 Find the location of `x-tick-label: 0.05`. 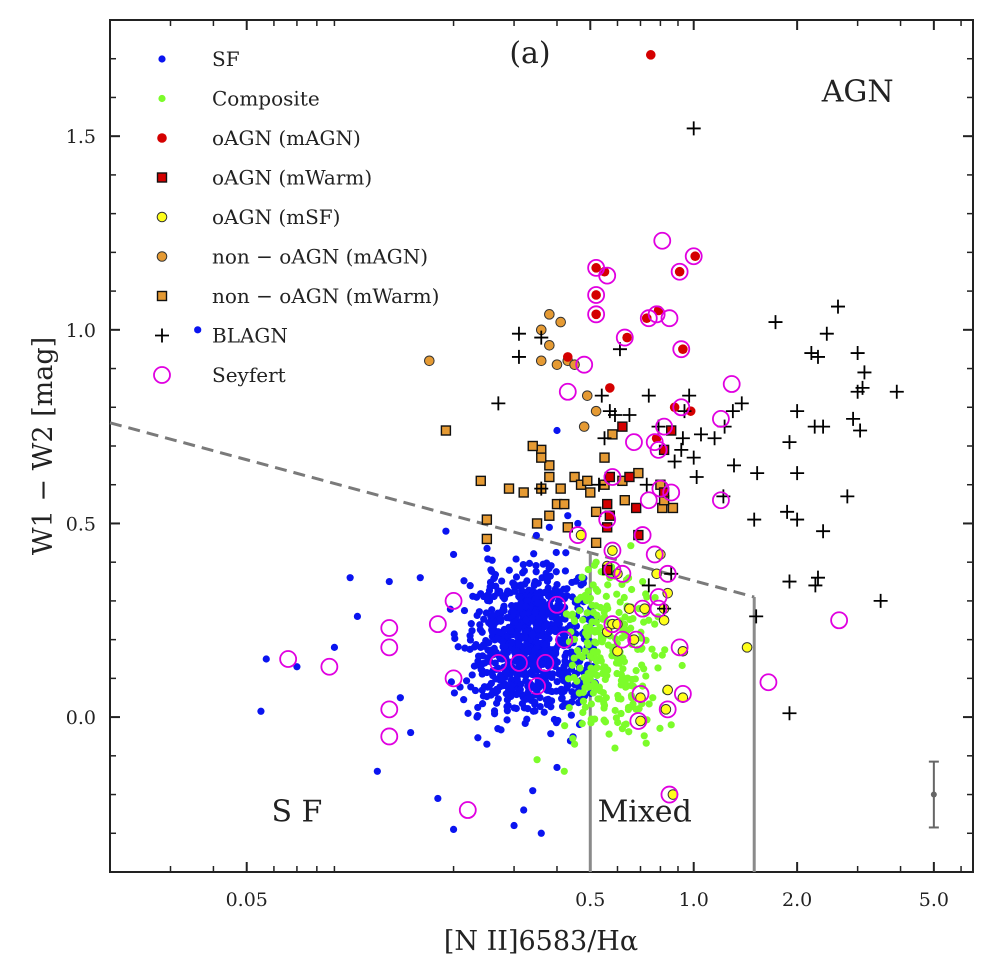

x-tick-label: 0.05 is located at coordinates (247, 900).